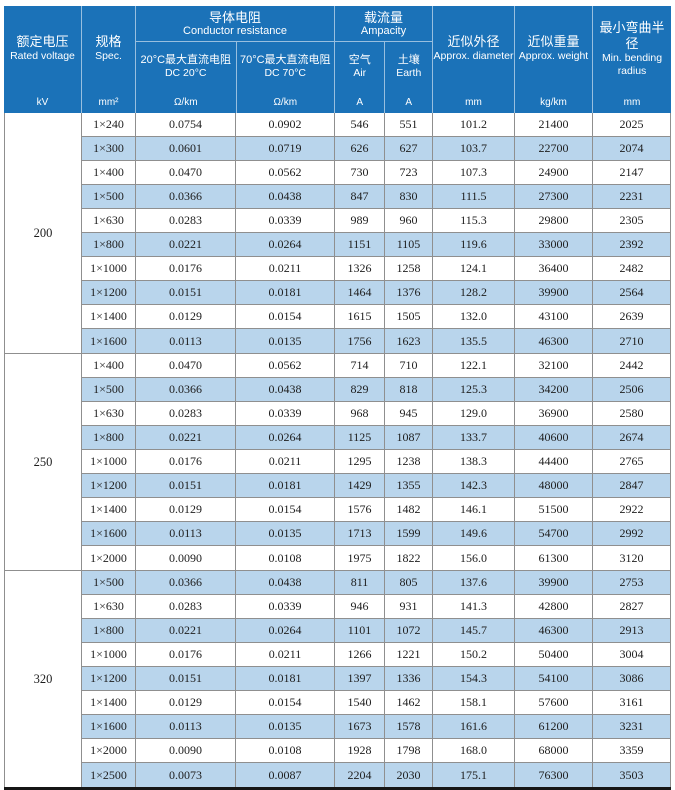 Image resolution: width=675 pixels, height=790 pixels. I want to click on diameter-cell: 133.7, so click(474, 437).